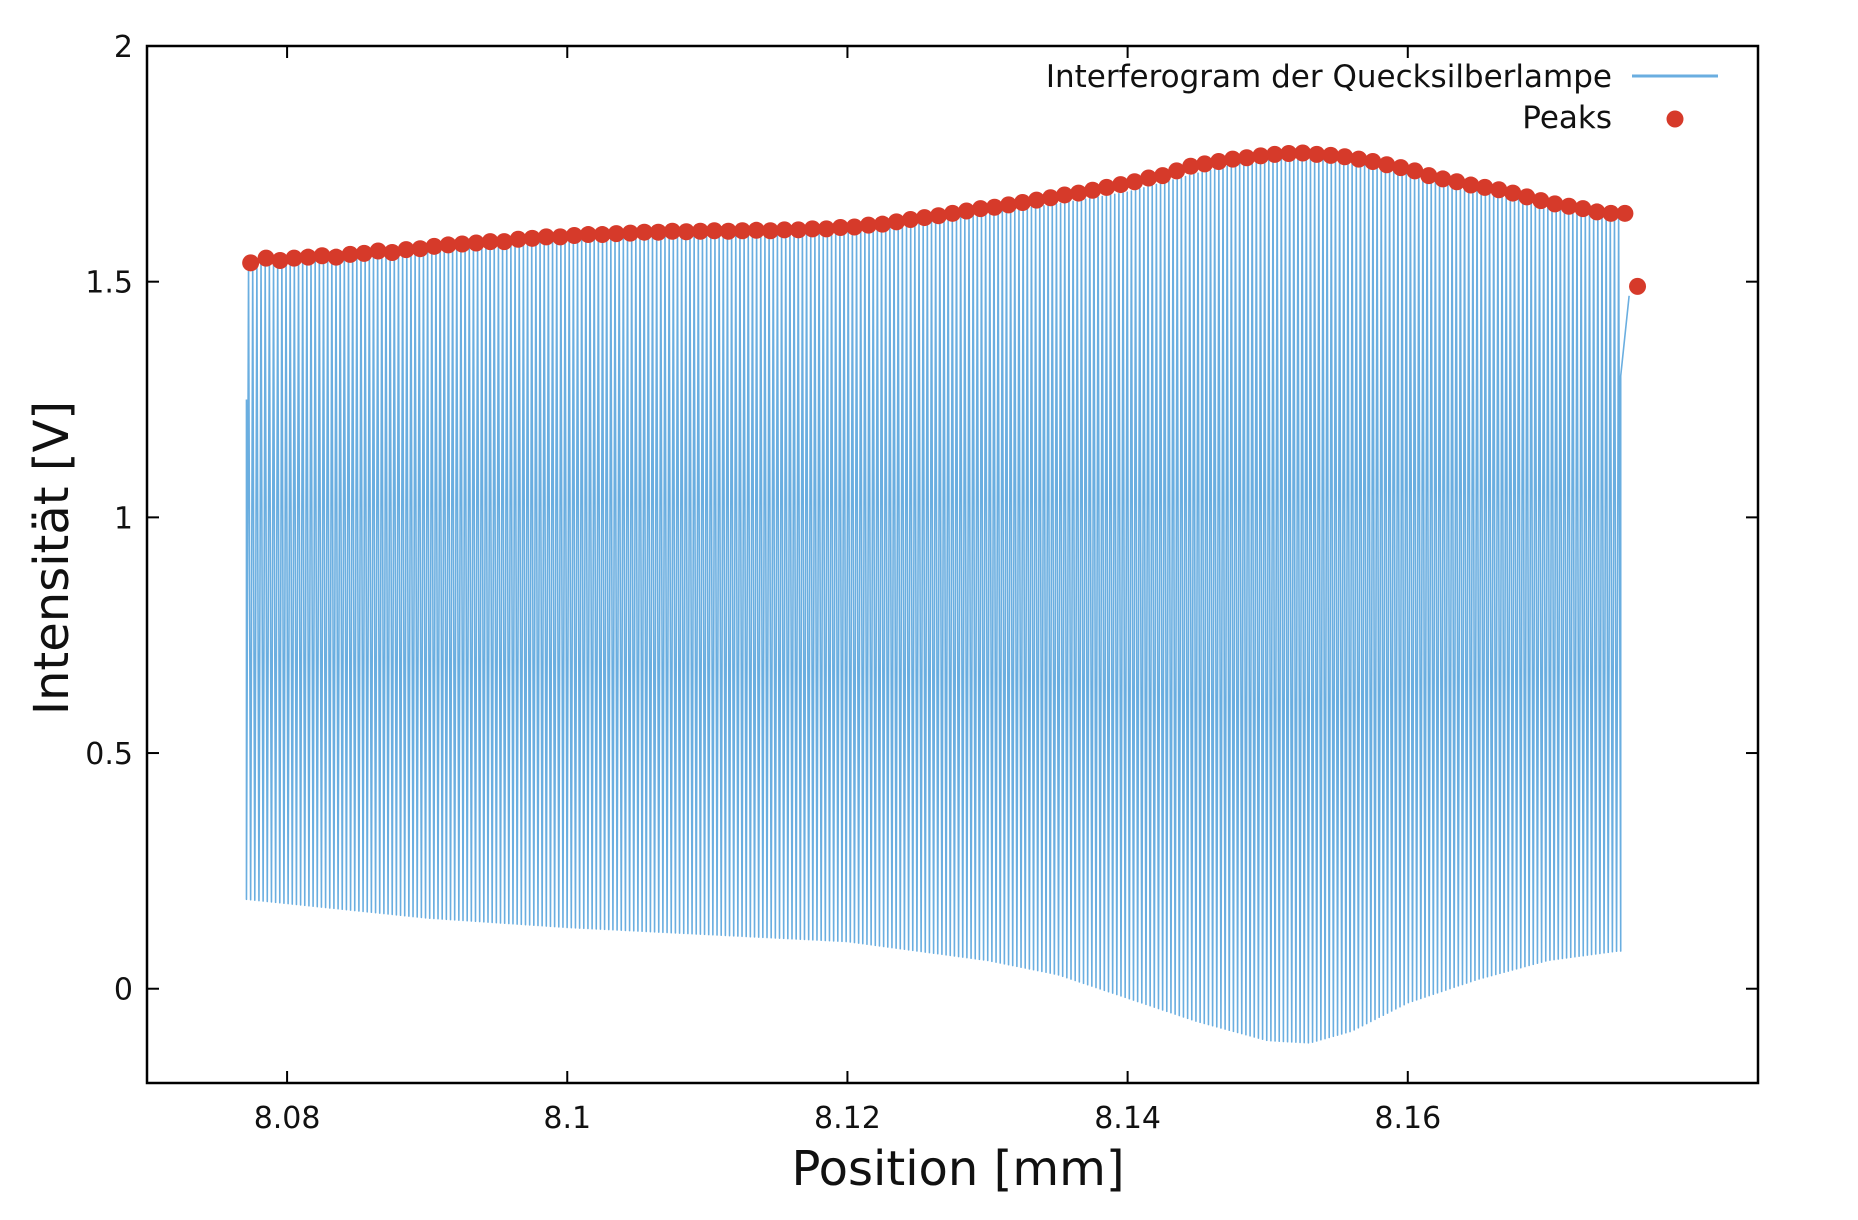  What do you see at coordinates (52, 558) in the screenshot?
I see `y-axis-title: Intensität [V]` at bounding box center [52, 558].